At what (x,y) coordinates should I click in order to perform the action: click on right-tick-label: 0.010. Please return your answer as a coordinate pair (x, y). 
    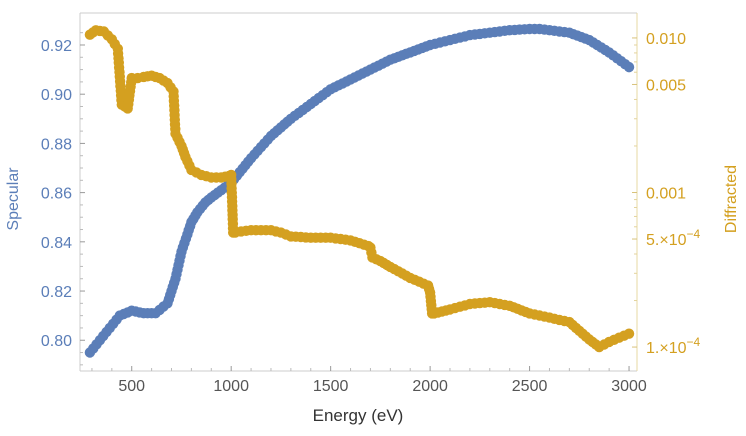
    Looking at the image, I should click on (666, 39).